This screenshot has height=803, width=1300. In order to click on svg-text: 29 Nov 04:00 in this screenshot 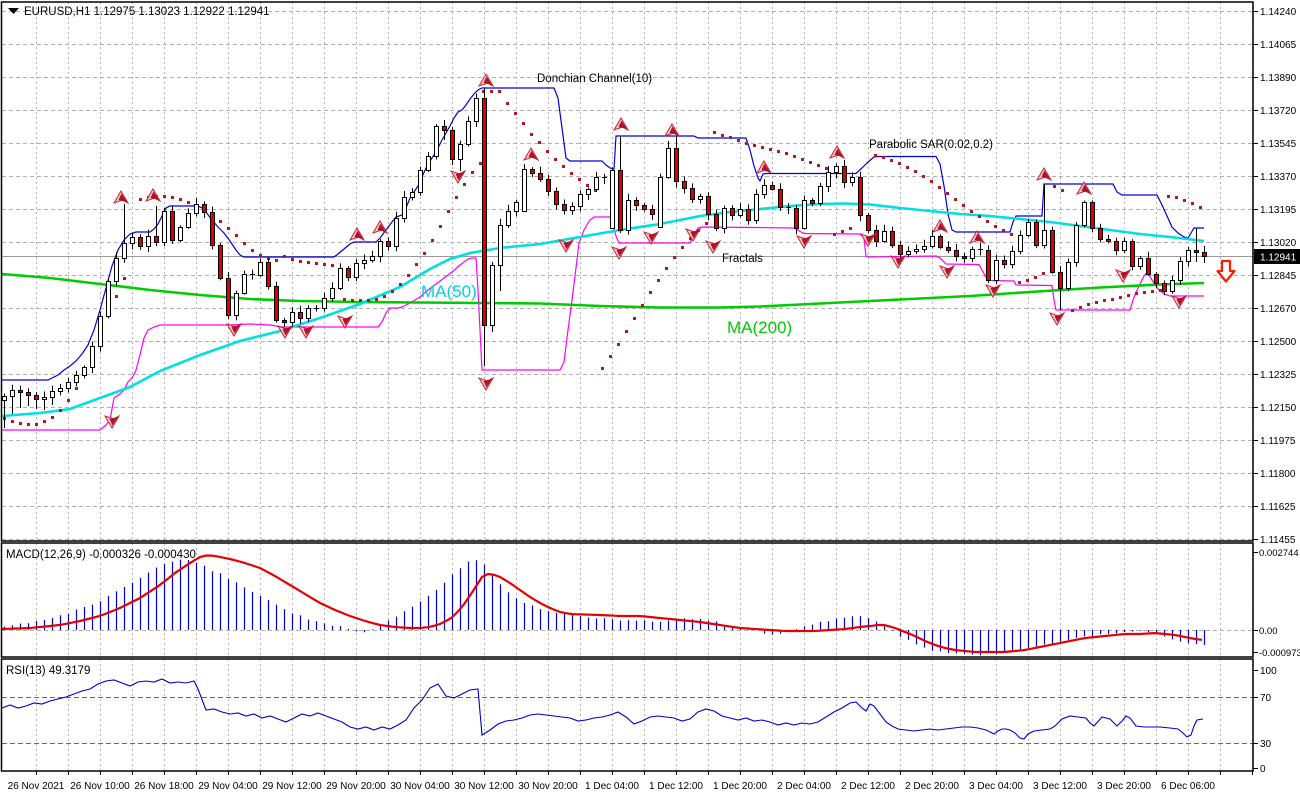, I will do `click(228, 786)`.